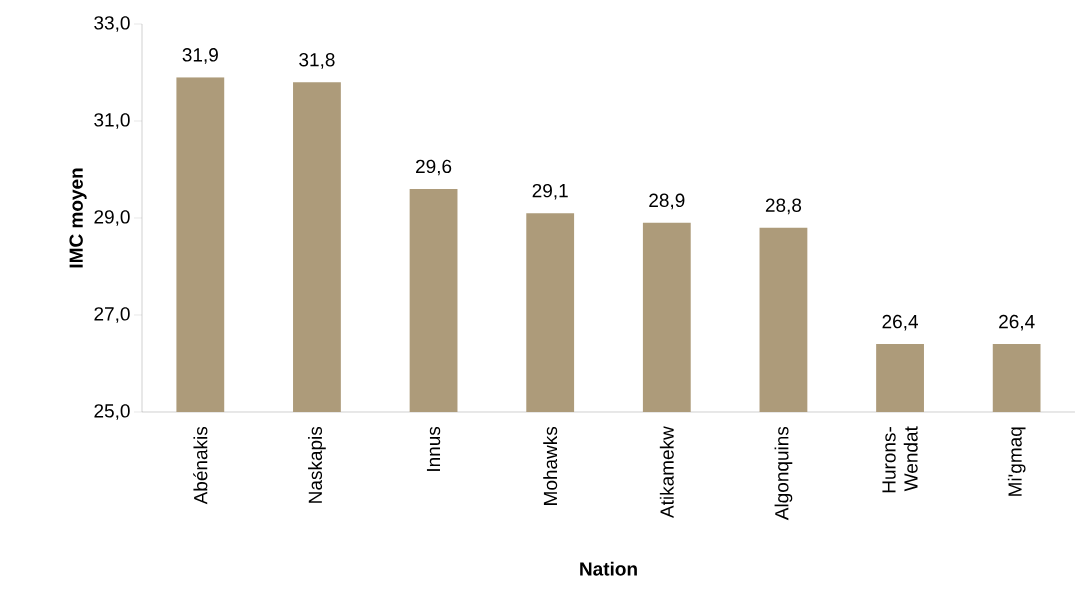 The image size is (1088, 599). What do you see at coordinates (550, 465) in the screenshot?
I see `x-tick-label: Mohawks` at bounding box center [550, 465].